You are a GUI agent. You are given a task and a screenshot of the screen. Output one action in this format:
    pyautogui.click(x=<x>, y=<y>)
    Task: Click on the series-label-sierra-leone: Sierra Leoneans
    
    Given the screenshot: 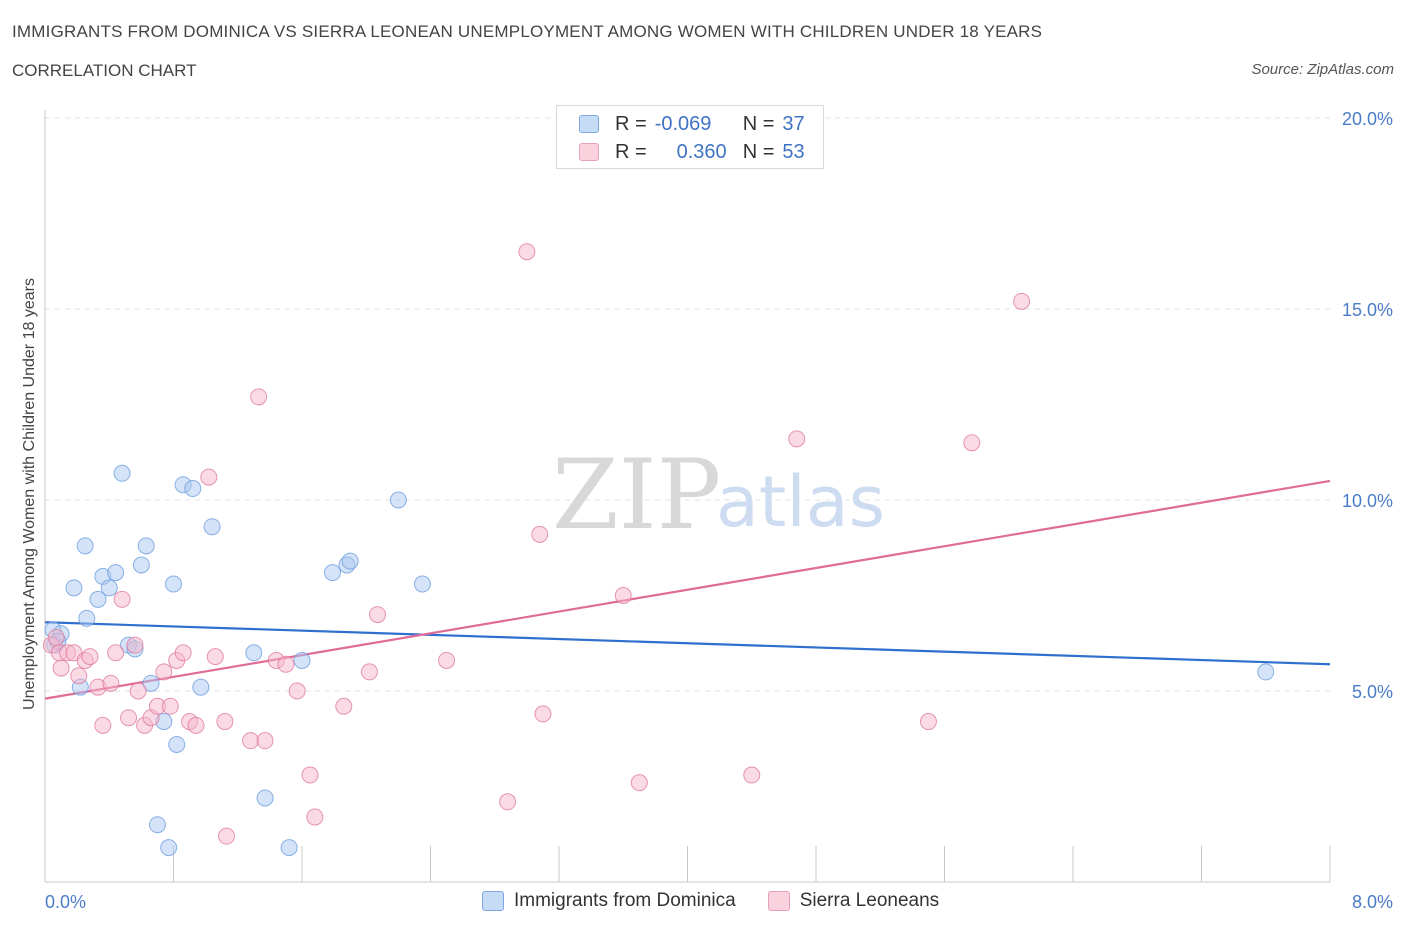 What is the action you would take?
    pyautogui.click(x=869, y=900)
    